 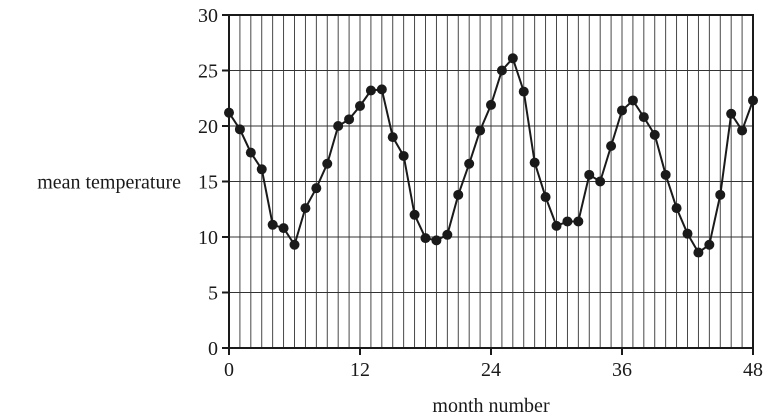 I want to click on x-tick-label: 24, so click(x=491, y=370).